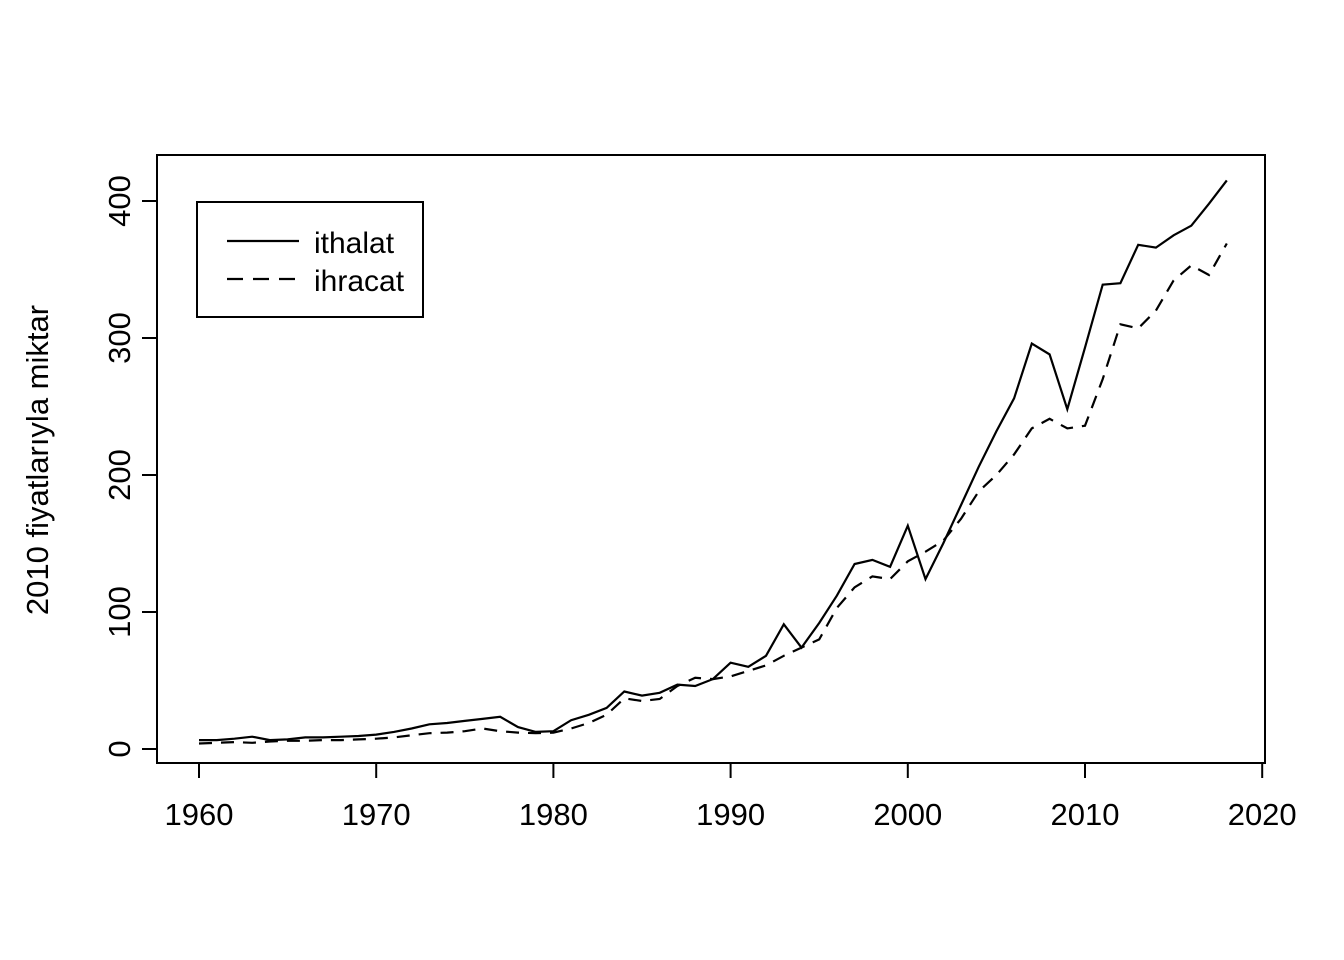 This screenshot has height=960, width=1344. What do you see at coordinates (907, 814) in the screenshot?
I see `x-axis-tick-label: 2000` at bounding box center [907, 814].